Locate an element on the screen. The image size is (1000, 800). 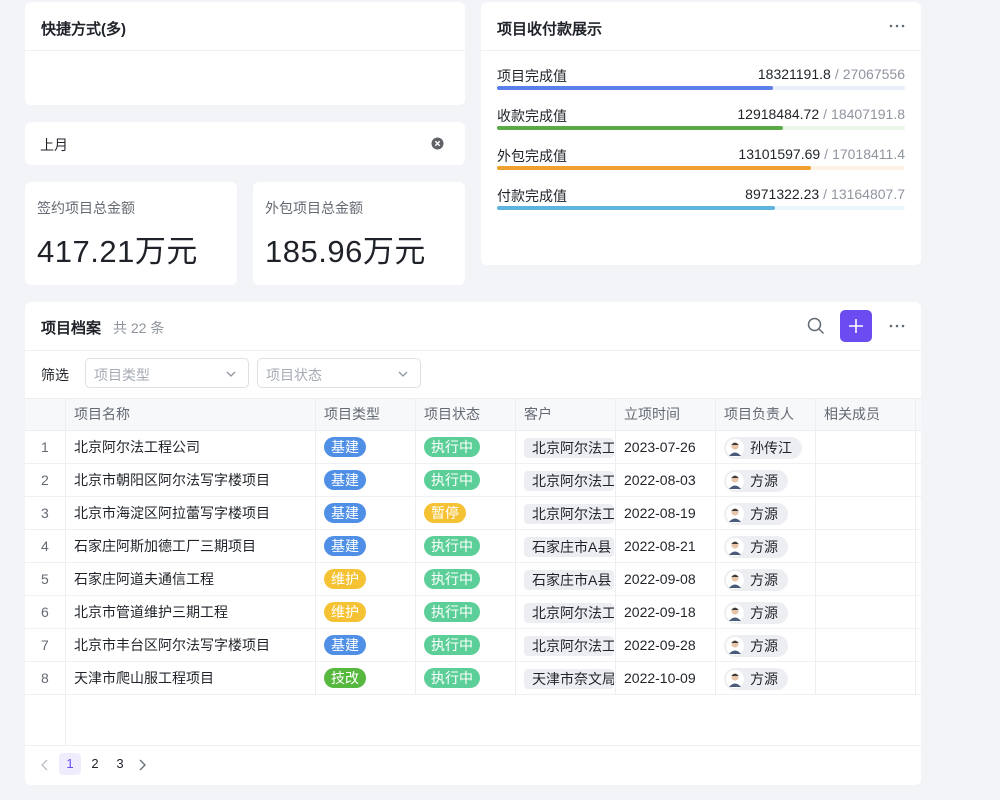
progress-label: 付款完成值 is located at coordinates (532, 196).